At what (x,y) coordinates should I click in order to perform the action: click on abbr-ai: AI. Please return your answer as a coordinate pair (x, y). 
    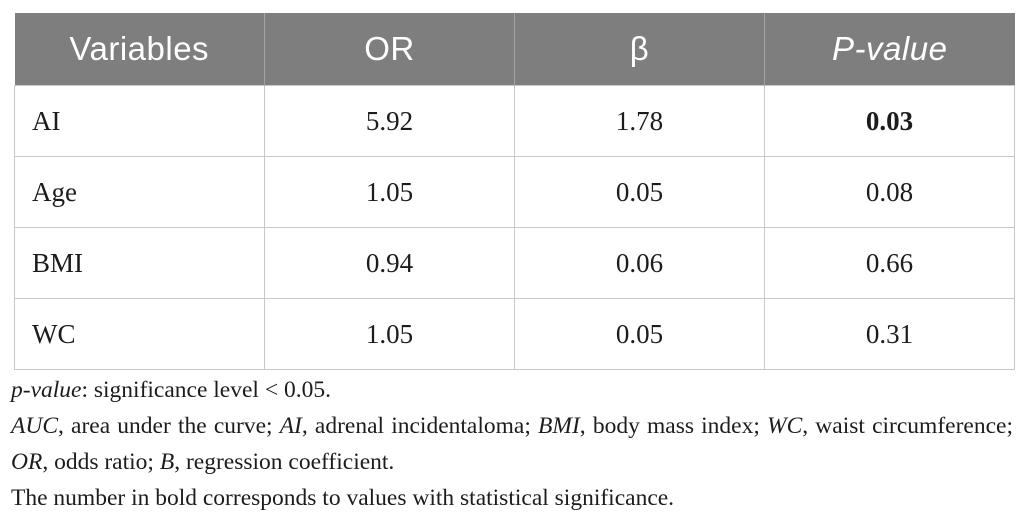
    Looking at the image, I should click on (290, 426).